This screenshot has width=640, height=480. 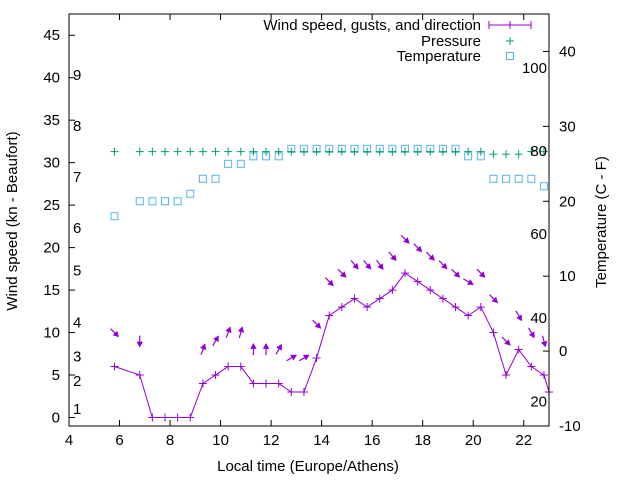 What do you see at coordinates (51, 120) in the screenshot?
I see `y-tick-label: 35` at bounding box center [51, 120].